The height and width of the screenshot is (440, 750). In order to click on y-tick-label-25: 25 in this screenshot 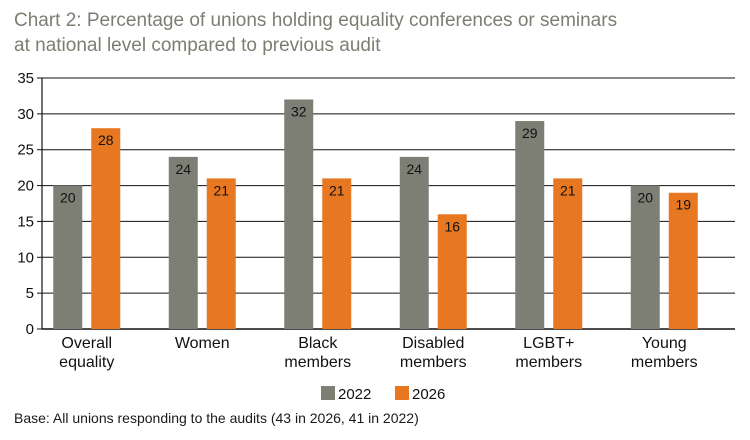, I will do `click(25, 150)`.